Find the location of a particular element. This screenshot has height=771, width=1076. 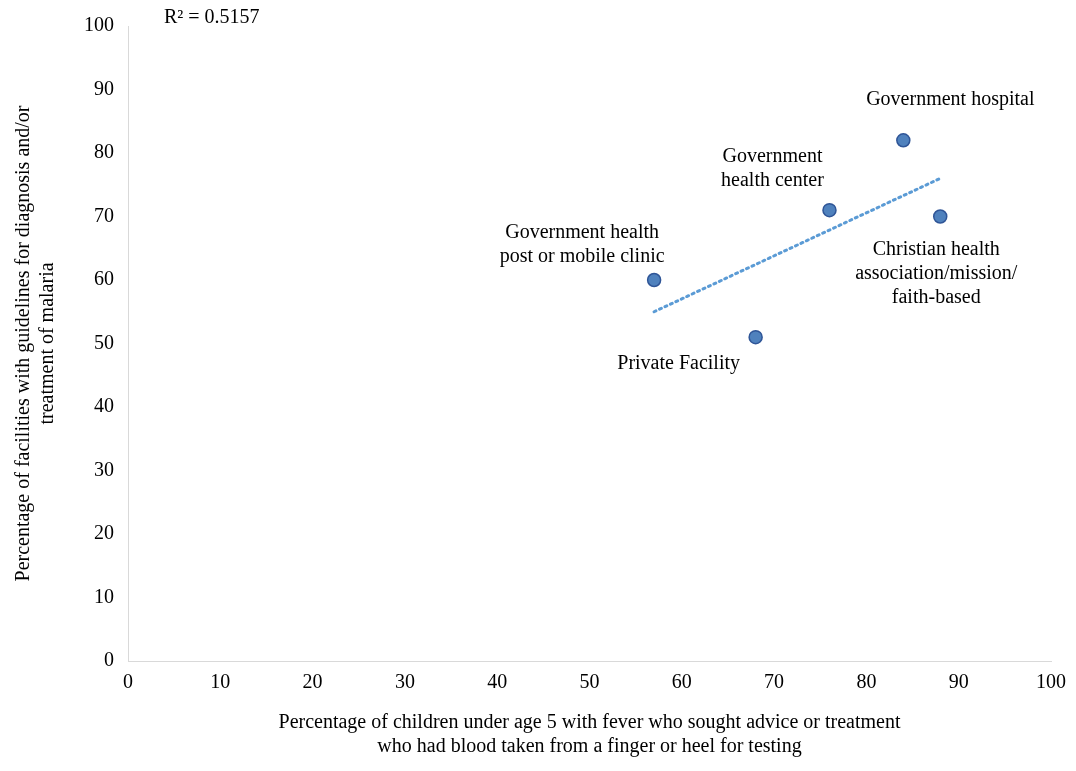

annotation: Government health post or mobile clinic is located at coordinates (582, 244).